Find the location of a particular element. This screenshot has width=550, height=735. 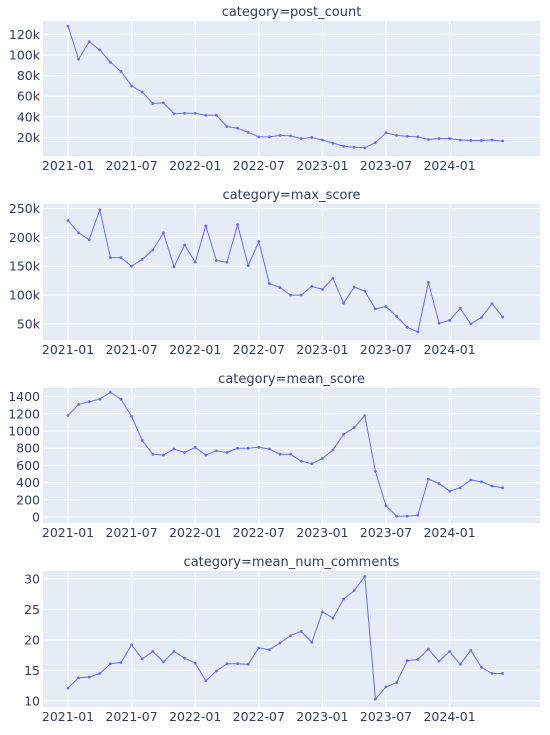

y-tick-label: 80k is located at coordinates (29, 75).